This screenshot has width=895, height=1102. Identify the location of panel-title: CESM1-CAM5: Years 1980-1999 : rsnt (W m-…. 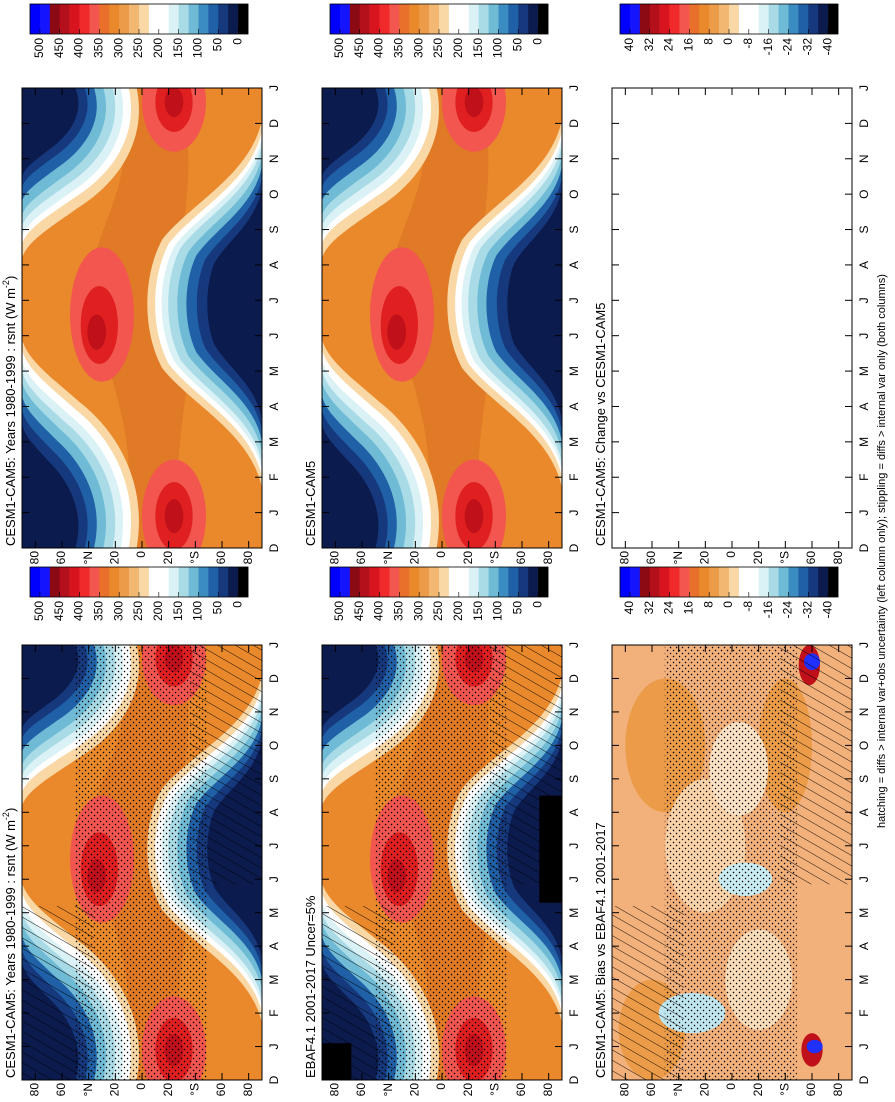
(9, 943).